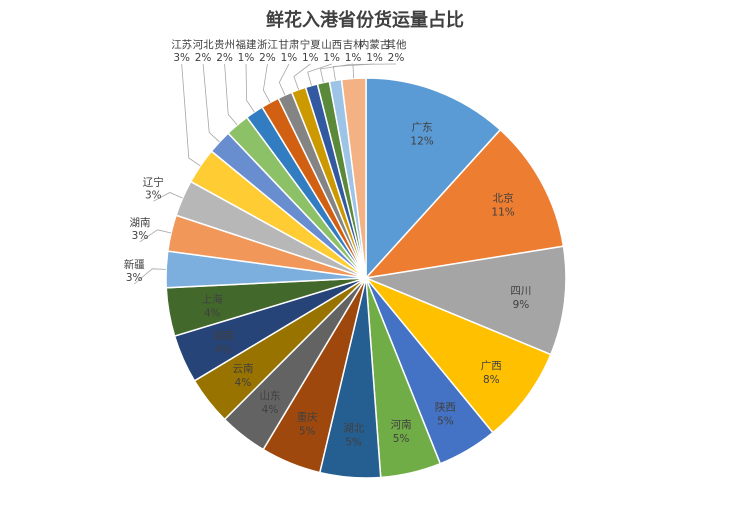 The height and width of the screenshot is (506, 730). I want to click on slice-value-label: 9%, so click(521, 305).